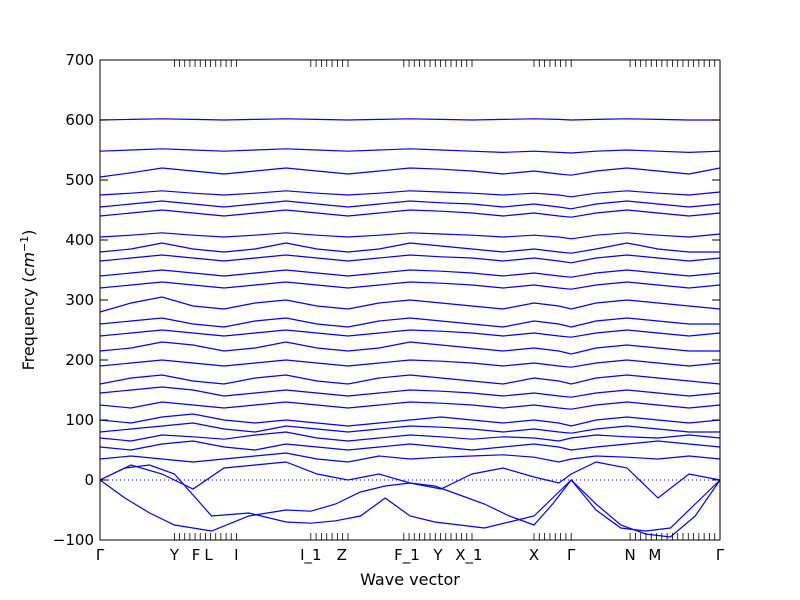 This screenshot has width=800, height=600. I want to click on x-tick-label: F_1, so click(407, 555).